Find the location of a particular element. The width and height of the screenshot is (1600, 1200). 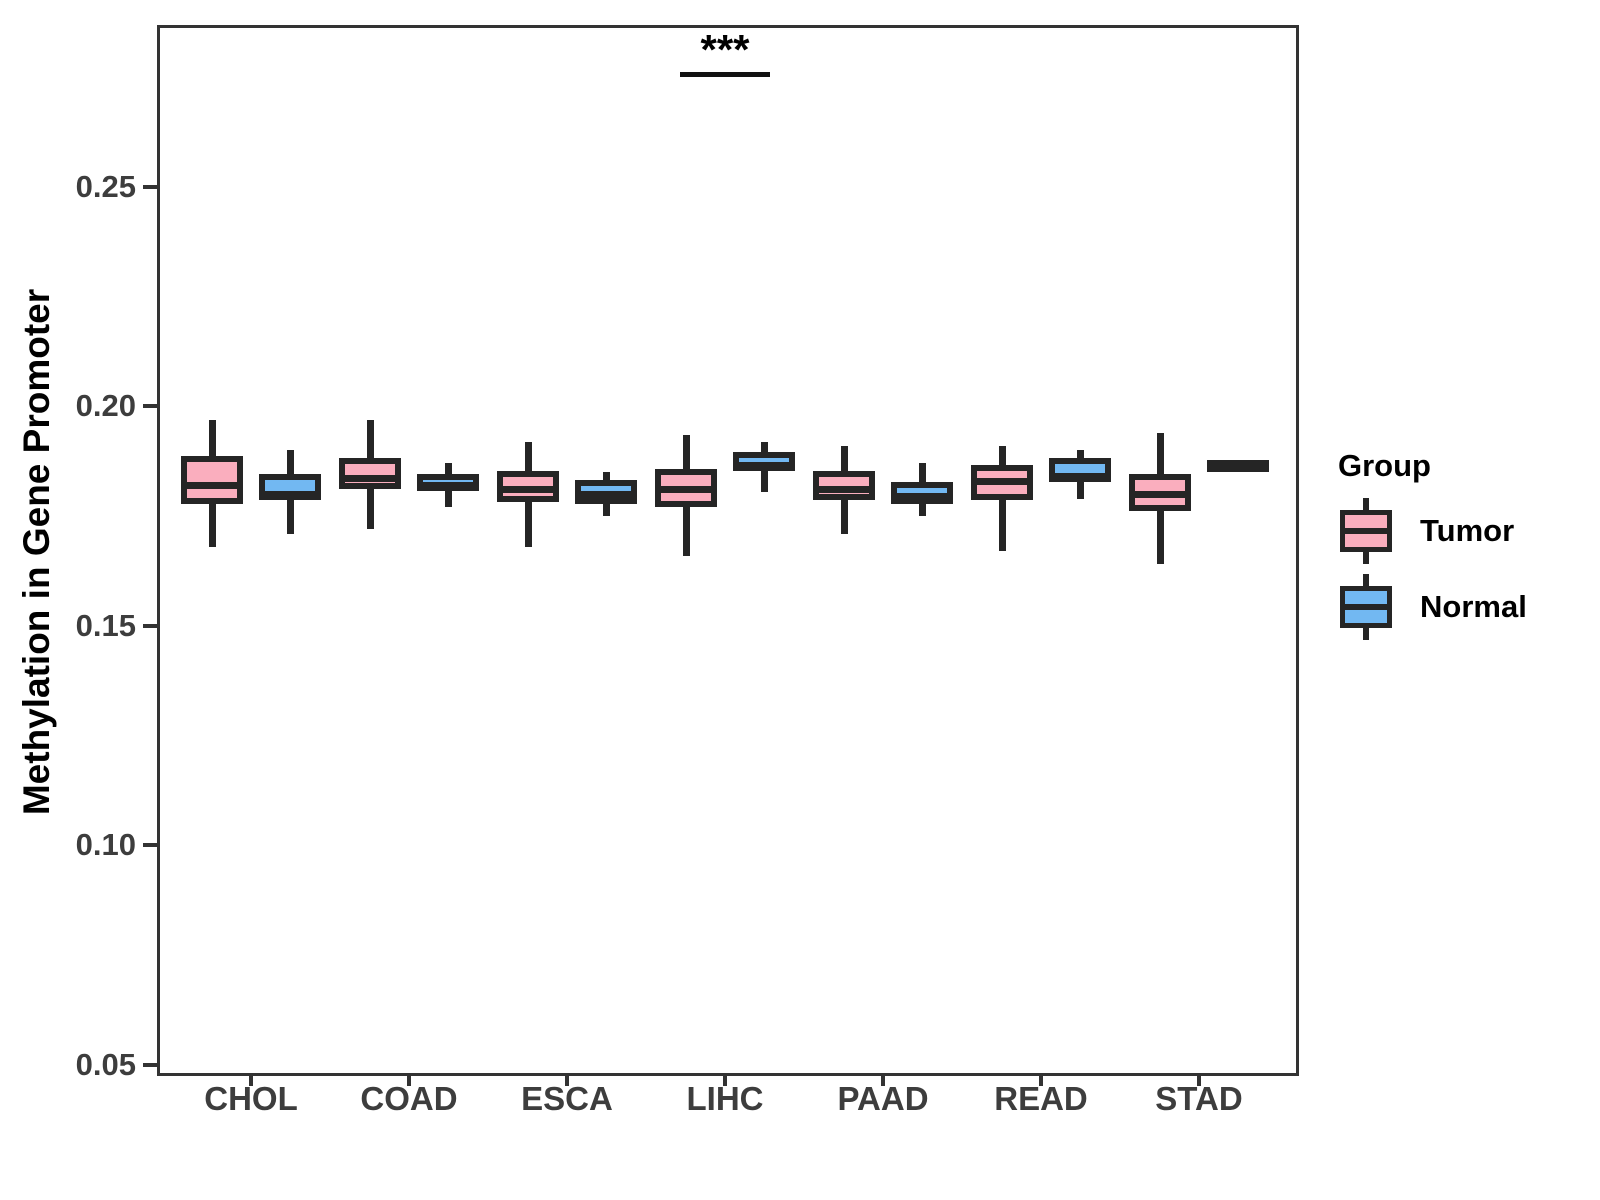

x-tick-label-coad: COAD is located at coordinates (409, 1098).